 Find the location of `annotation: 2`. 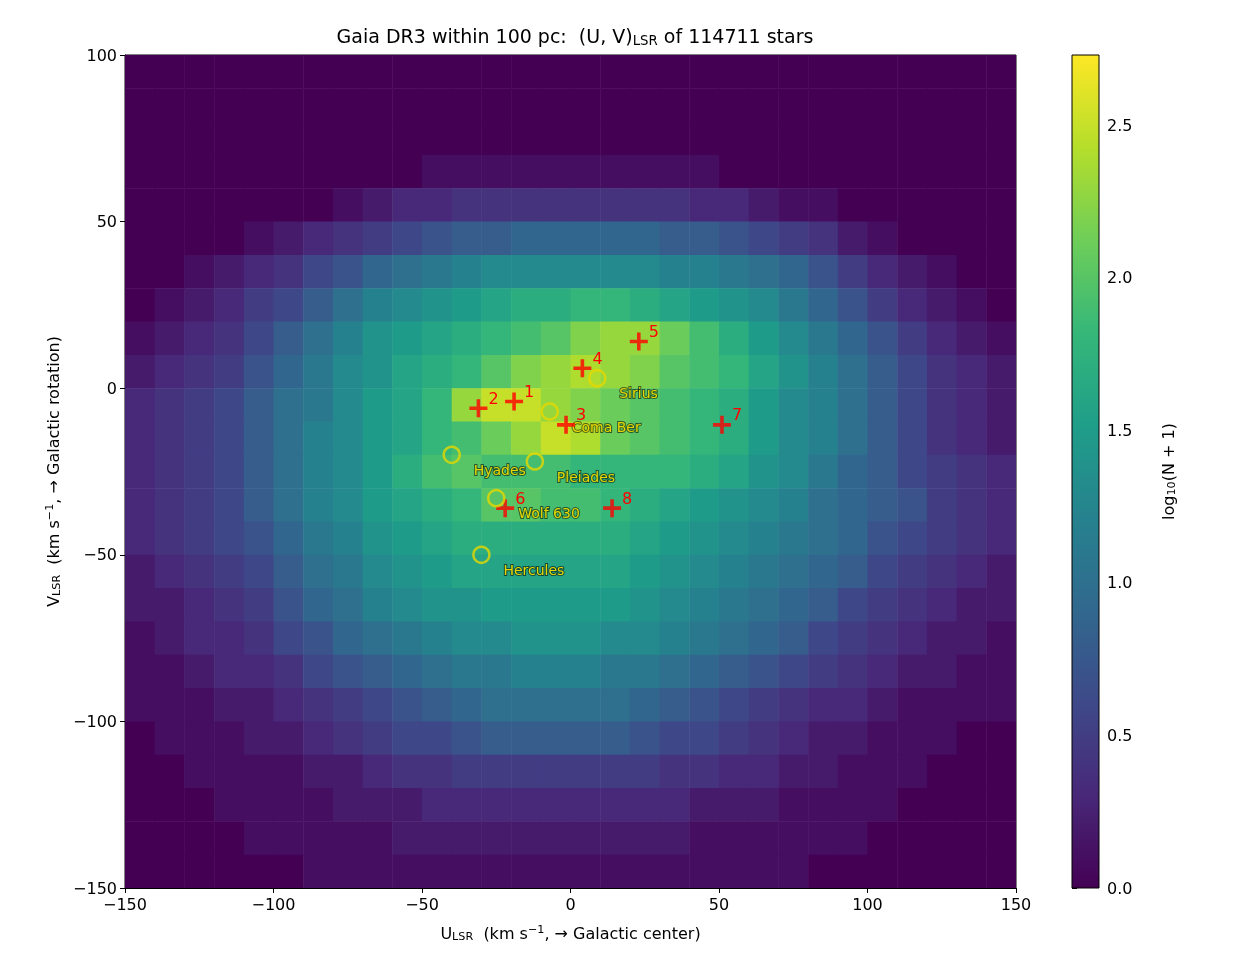

annotation: 2 is located at coordinates (493, 398).